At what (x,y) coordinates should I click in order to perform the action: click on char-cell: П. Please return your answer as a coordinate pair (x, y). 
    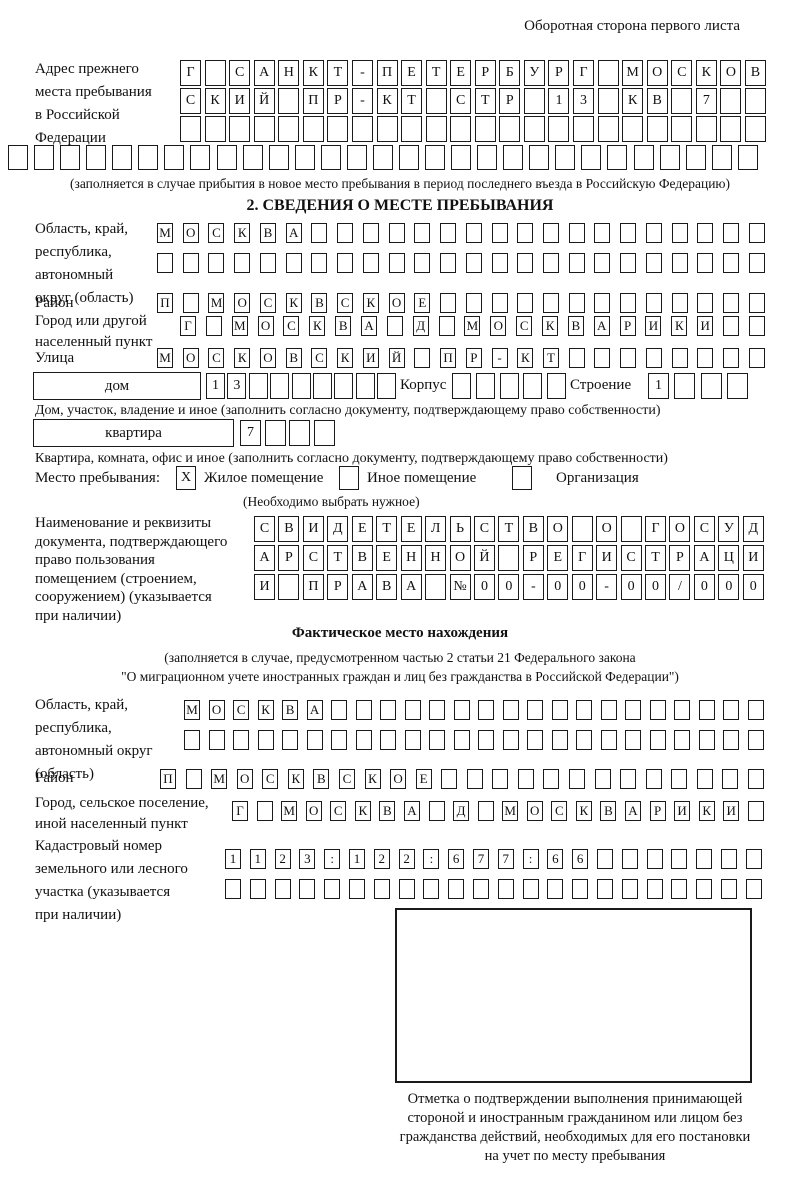
    Looking at the image, I should click on (313, 101).